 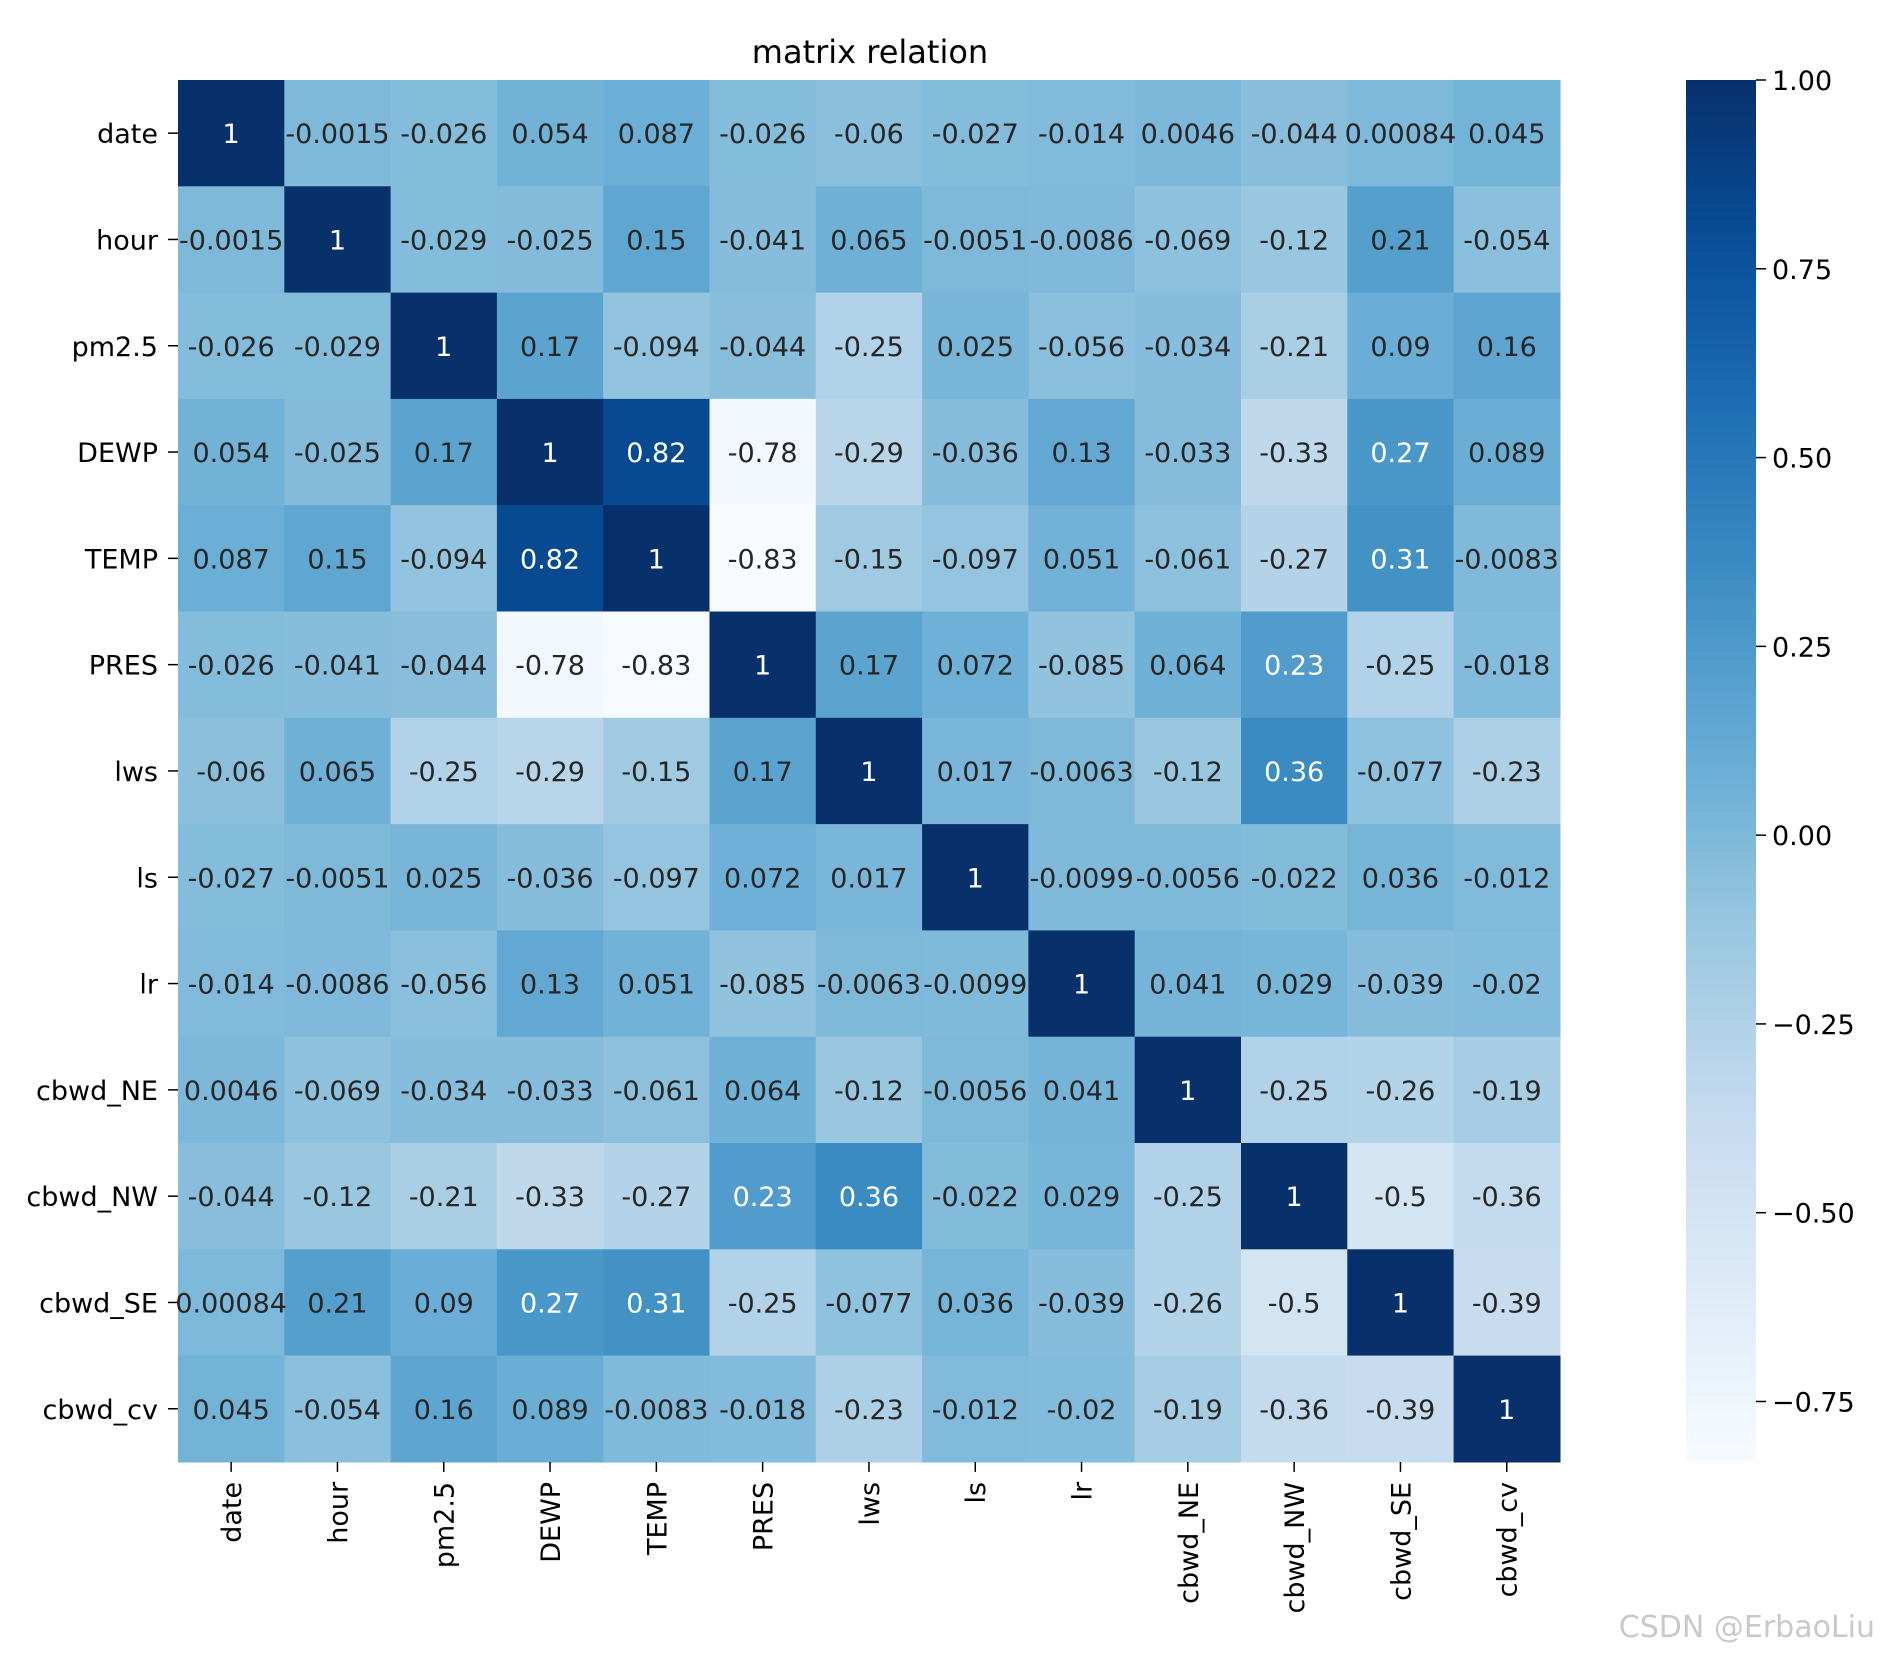 What do you see at coordinates (127, 240) in the screenshot?
I see `y-tick-label: hour` at bounding box center [127, 240].